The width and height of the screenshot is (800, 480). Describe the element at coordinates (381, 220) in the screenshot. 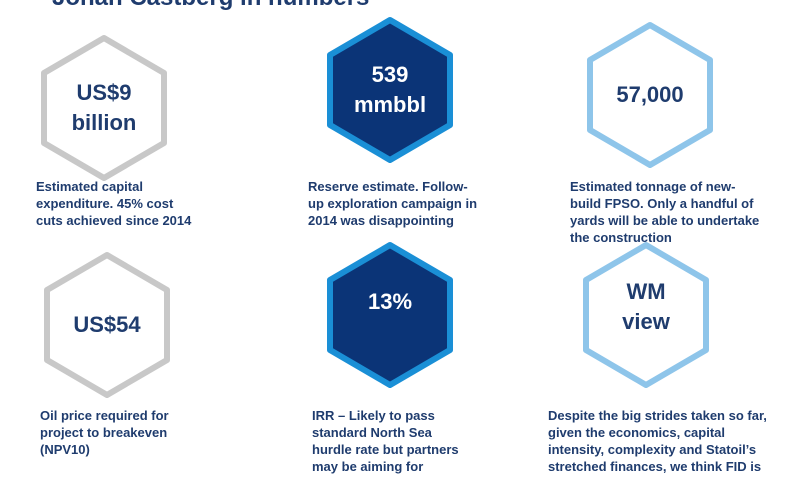

I see `description-line: 2014 was disappointing` at that location.